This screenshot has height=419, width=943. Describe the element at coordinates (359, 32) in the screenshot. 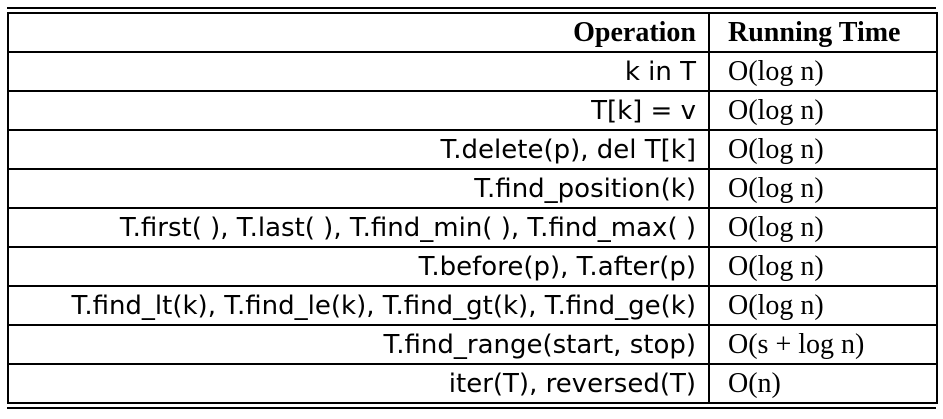

I see `operation-column-header: Operation` at that location.